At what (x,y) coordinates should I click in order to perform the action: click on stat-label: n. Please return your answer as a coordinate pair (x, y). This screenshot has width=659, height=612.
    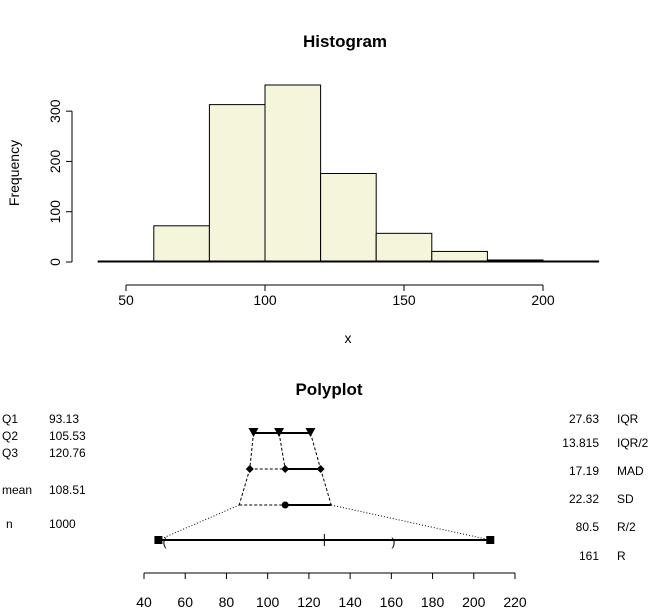
    Looking at the image, I should click on (9, 524).